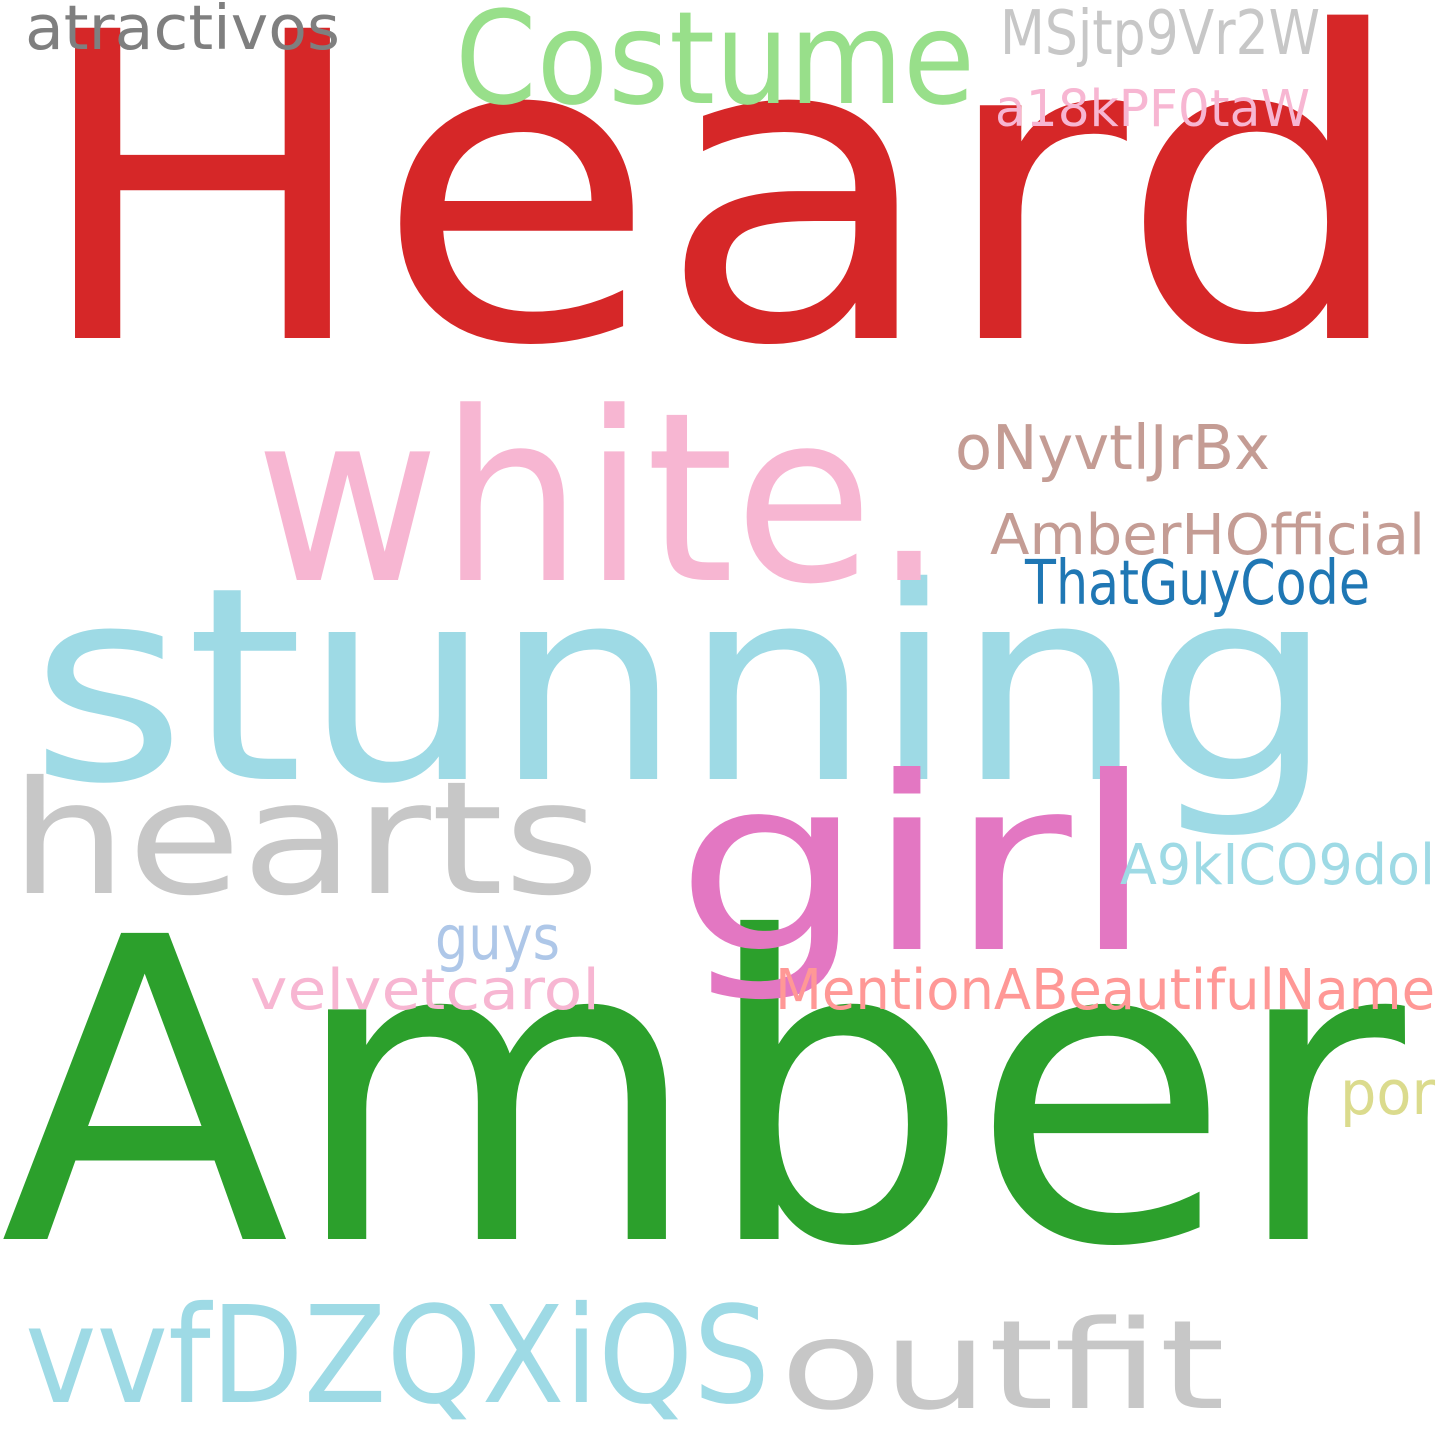 The width and height of the screenshot is (1440, 1440). I want to click on word-a9kico9dol: A9kICO9dol, so click(1277, 866).